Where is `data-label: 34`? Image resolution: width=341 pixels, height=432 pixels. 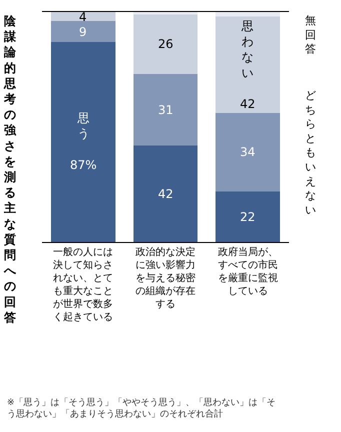
data-label: 34 is located at coordinates (248, 152).